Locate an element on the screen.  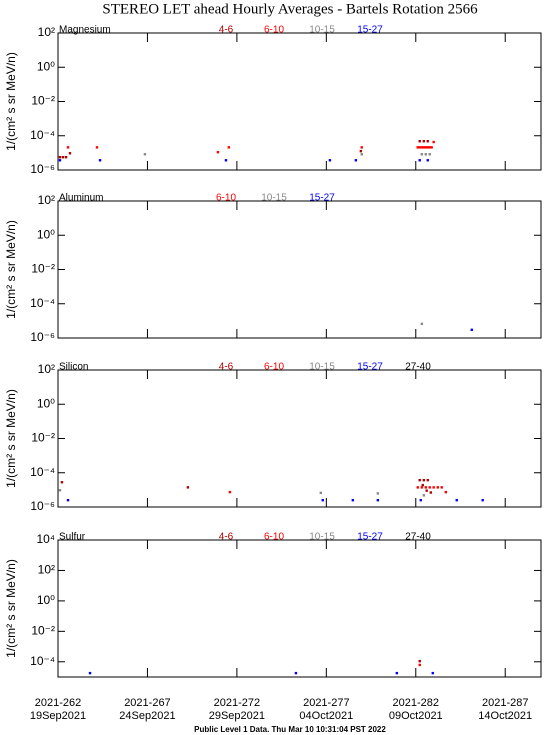
x-tick-date: 19Sep2021 is located at coordinates (58, 716).